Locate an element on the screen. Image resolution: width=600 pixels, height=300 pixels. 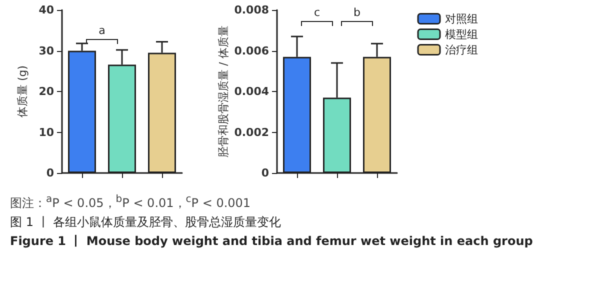
y-tick-label: 40 is located at coordinates (46, 10).